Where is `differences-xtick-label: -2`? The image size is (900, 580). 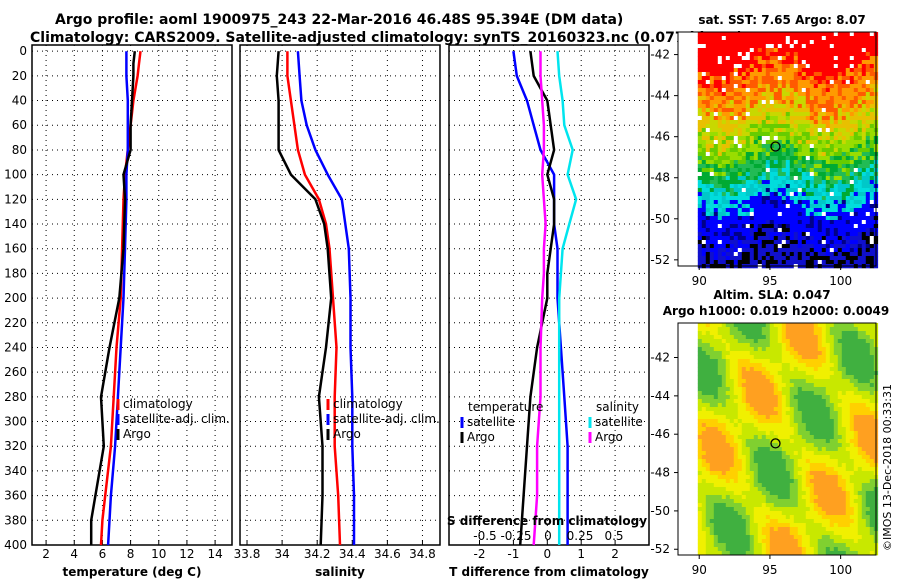 differences-xtick-label: -2 is located at coordinates (480, 554).